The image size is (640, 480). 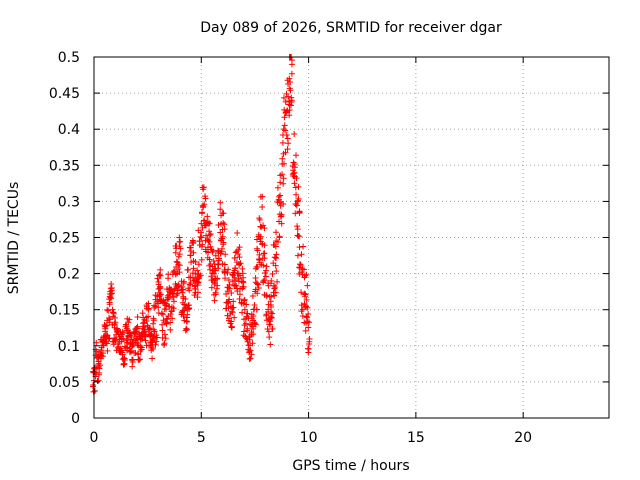 What do you see at coordinates (14, 238) in the screenshot?
I see `y-axis-label: SRMTID / TECUs` at bounding box center [14, 238].